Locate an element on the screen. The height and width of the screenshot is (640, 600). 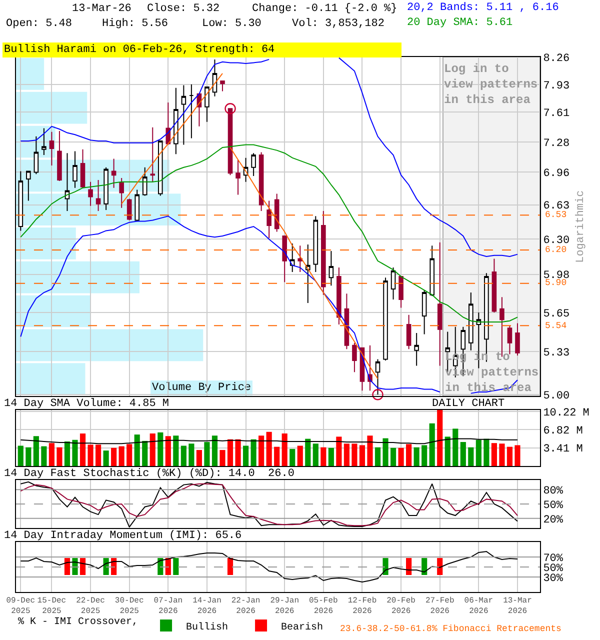
text: High: 5.56 is located at coordinates (135, 24).